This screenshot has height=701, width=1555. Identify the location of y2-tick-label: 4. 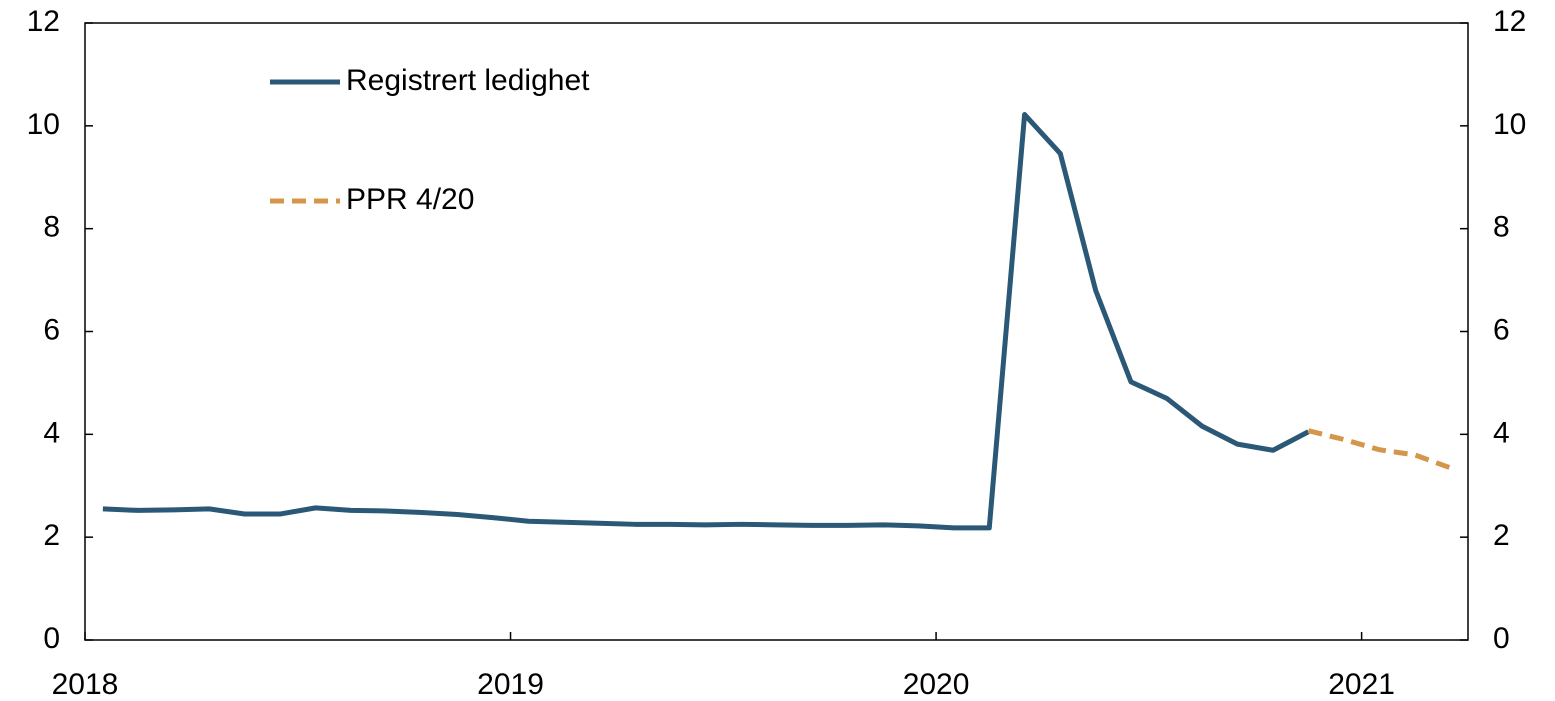
(1501, 432).